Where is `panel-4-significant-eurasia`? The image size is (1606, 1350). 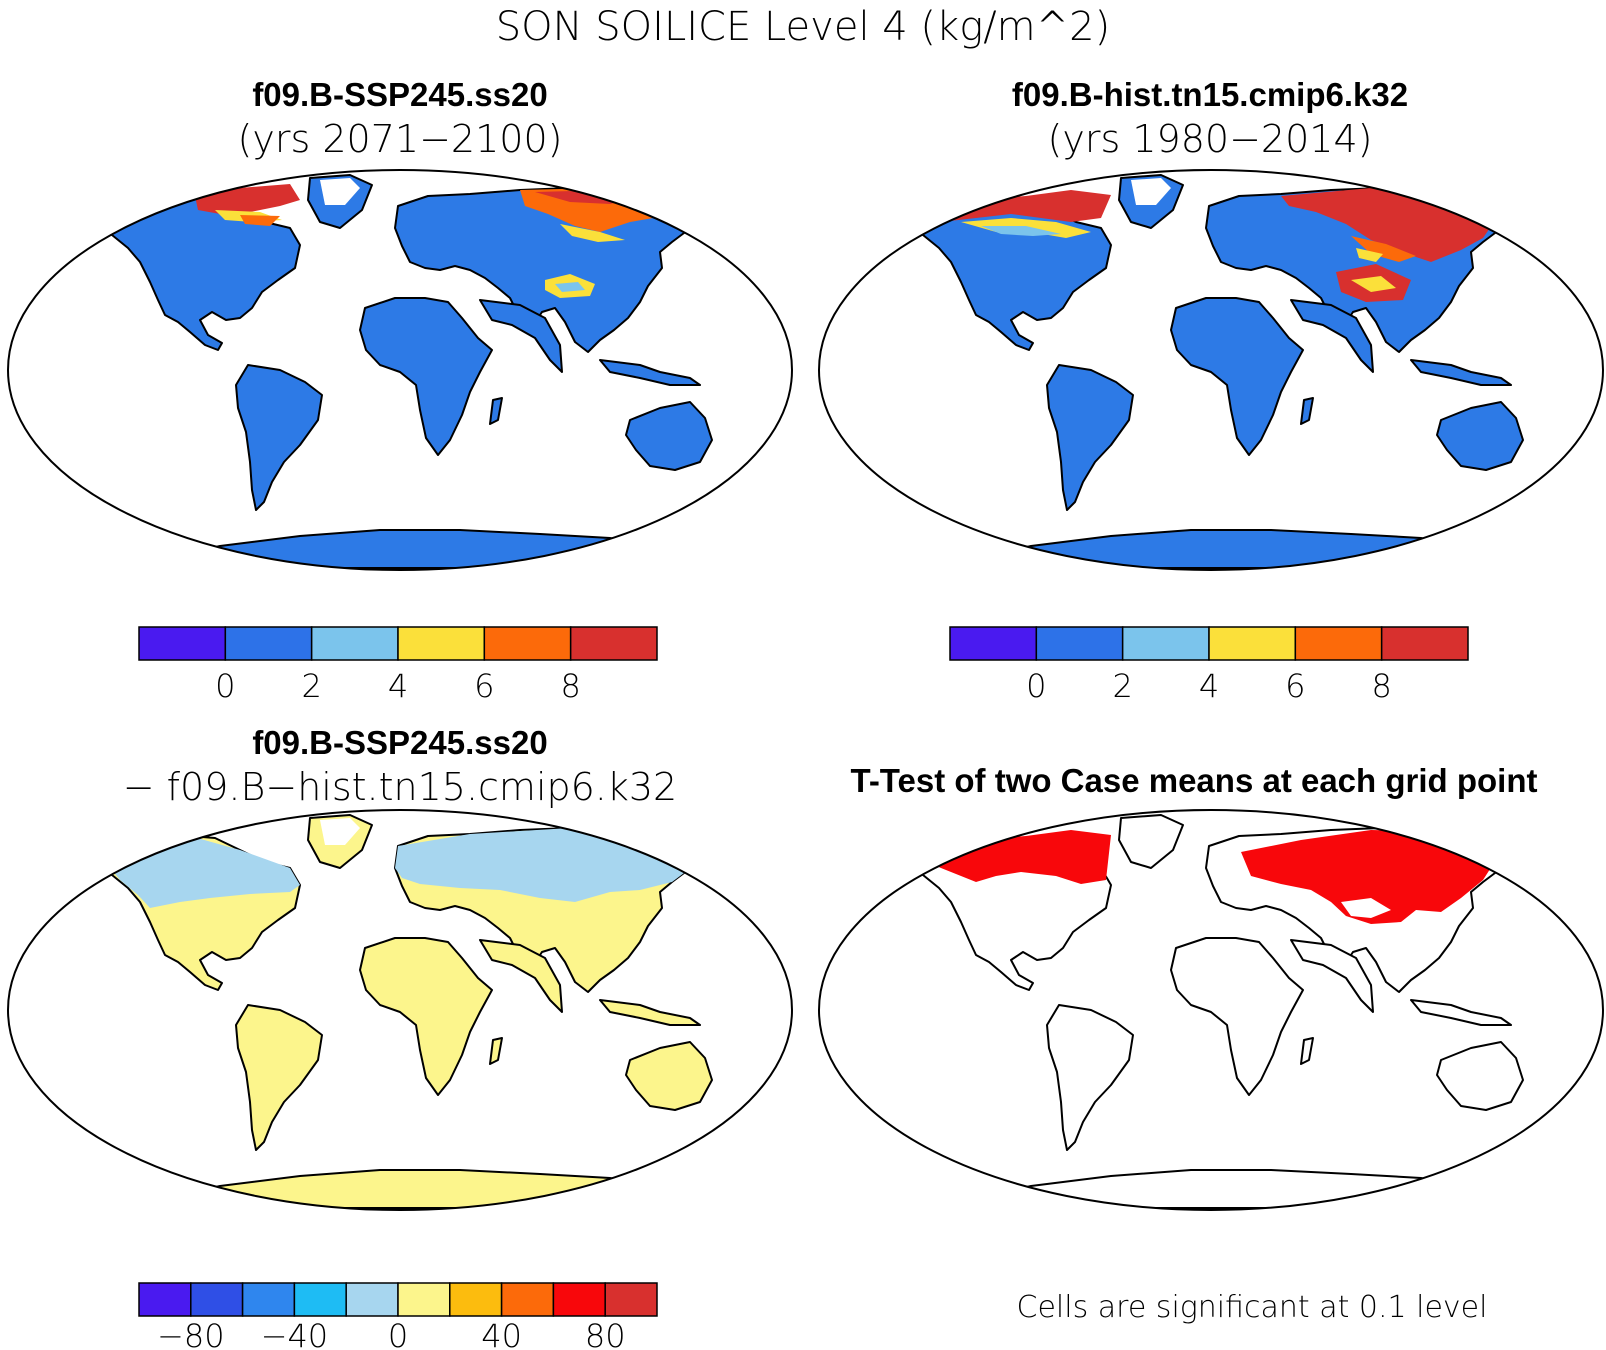 panel-4-significant-eurasia is located at coordinates (1371, 877).